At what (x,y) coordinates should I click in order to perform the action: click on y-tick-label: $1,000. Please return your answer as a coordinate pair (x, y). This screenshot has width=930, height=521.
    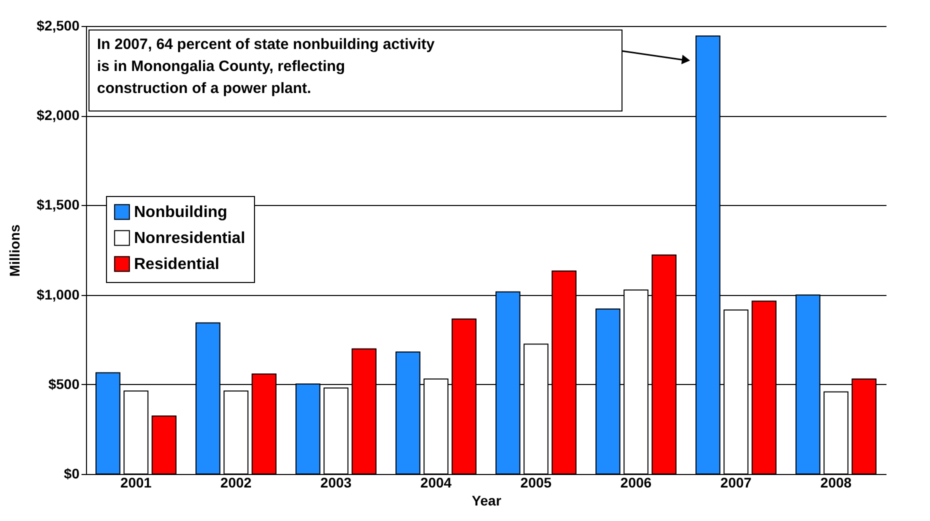
    Looking at the image, I should click on (58, 294).